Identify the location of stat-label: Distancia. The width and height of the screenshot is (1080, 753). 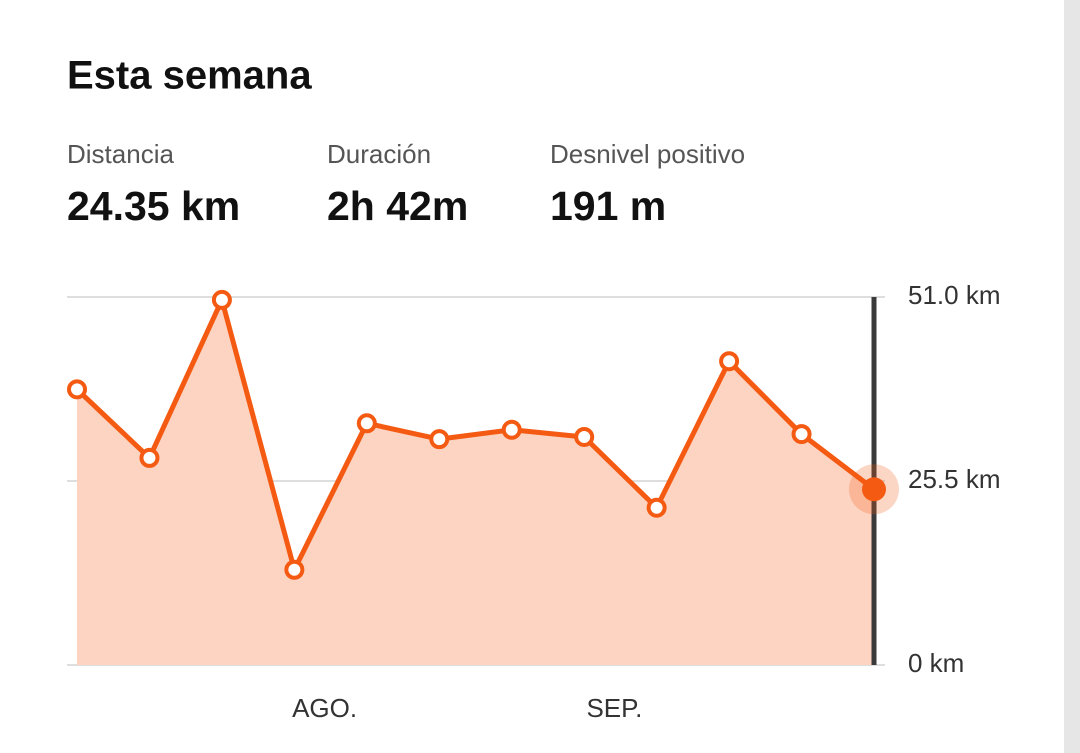
(120, 154).